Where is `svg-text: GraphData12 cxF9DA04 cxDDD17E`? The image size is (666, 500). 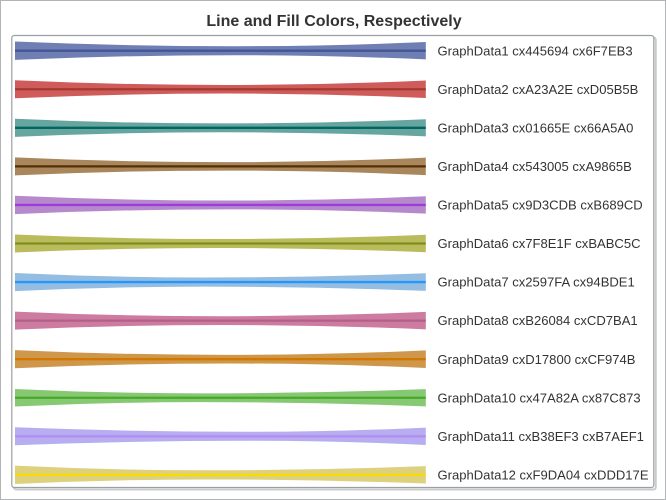
svg-text: GraphData12 cxF9DA04 cxDDD17E is located at coordinates (543, 474).